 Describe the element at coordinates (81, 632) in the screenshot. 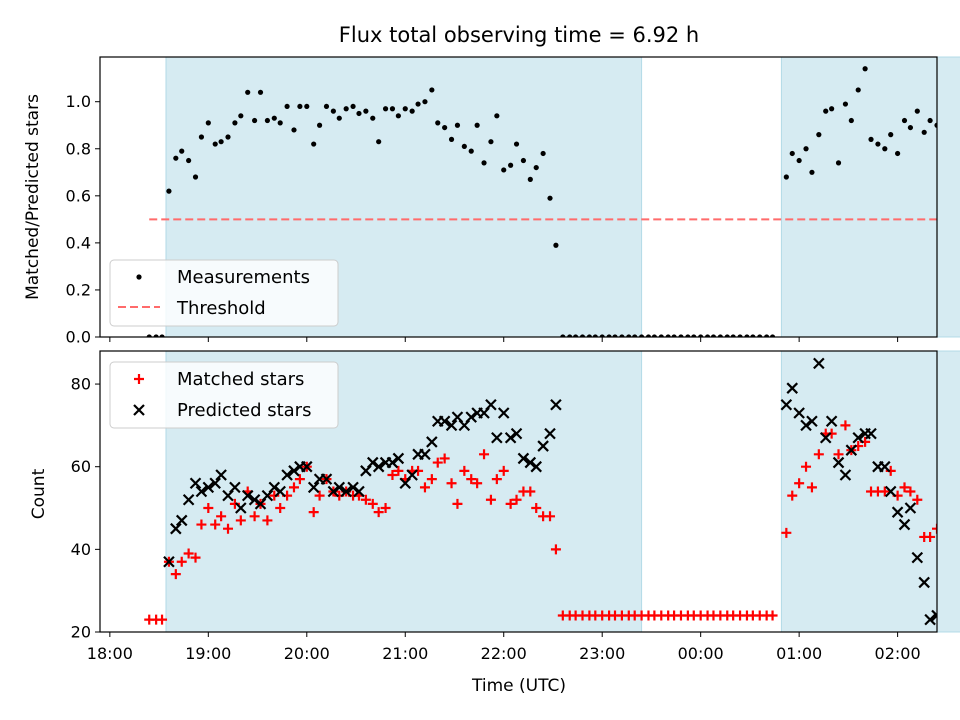

I see `bottom-y-tick-label: 20` at that location.